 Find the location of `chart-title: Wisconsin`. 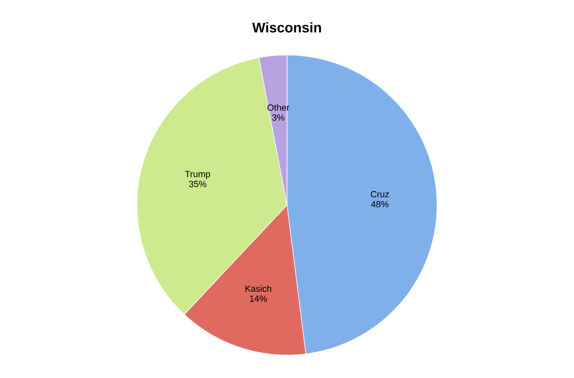

chart-title: Wisconsin is located at coordinates (286, 27).